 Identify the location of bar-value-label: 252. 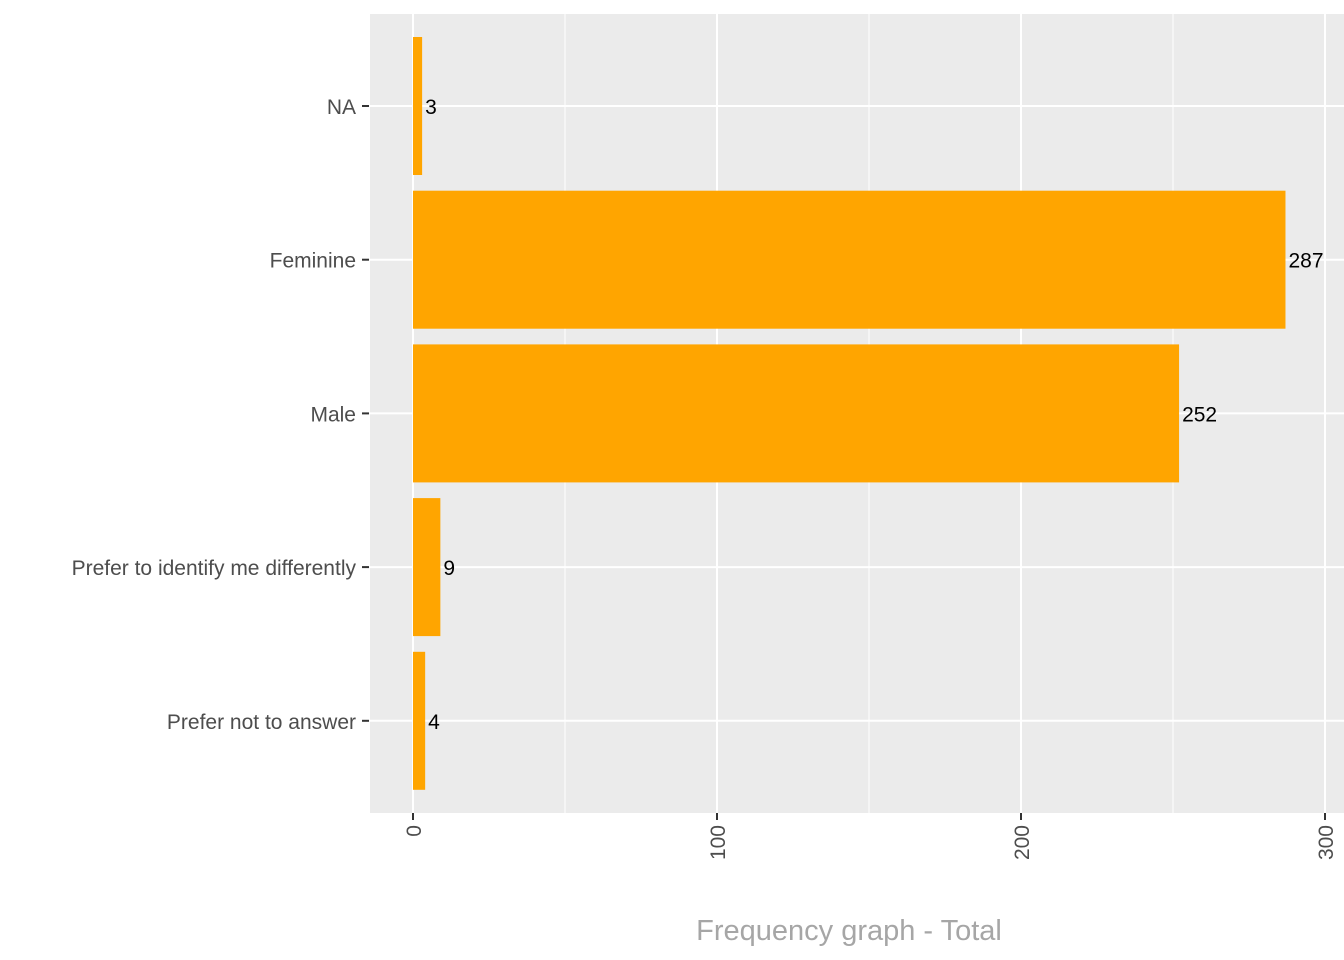
(1199, 414).